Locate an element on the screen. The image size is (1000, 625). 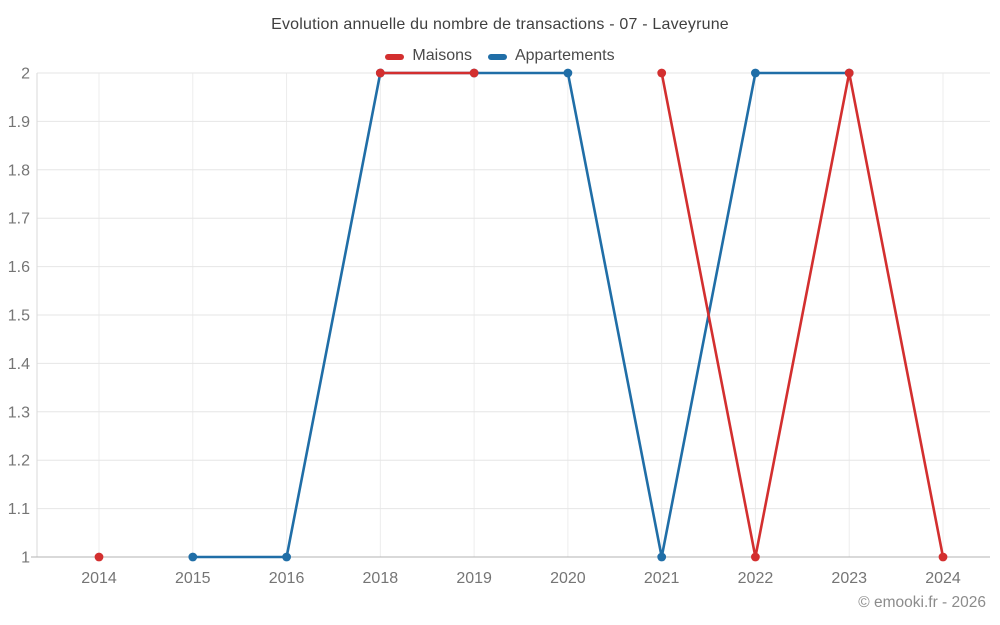
data-point-appartements-2016 is located at coordinates (286, 557).